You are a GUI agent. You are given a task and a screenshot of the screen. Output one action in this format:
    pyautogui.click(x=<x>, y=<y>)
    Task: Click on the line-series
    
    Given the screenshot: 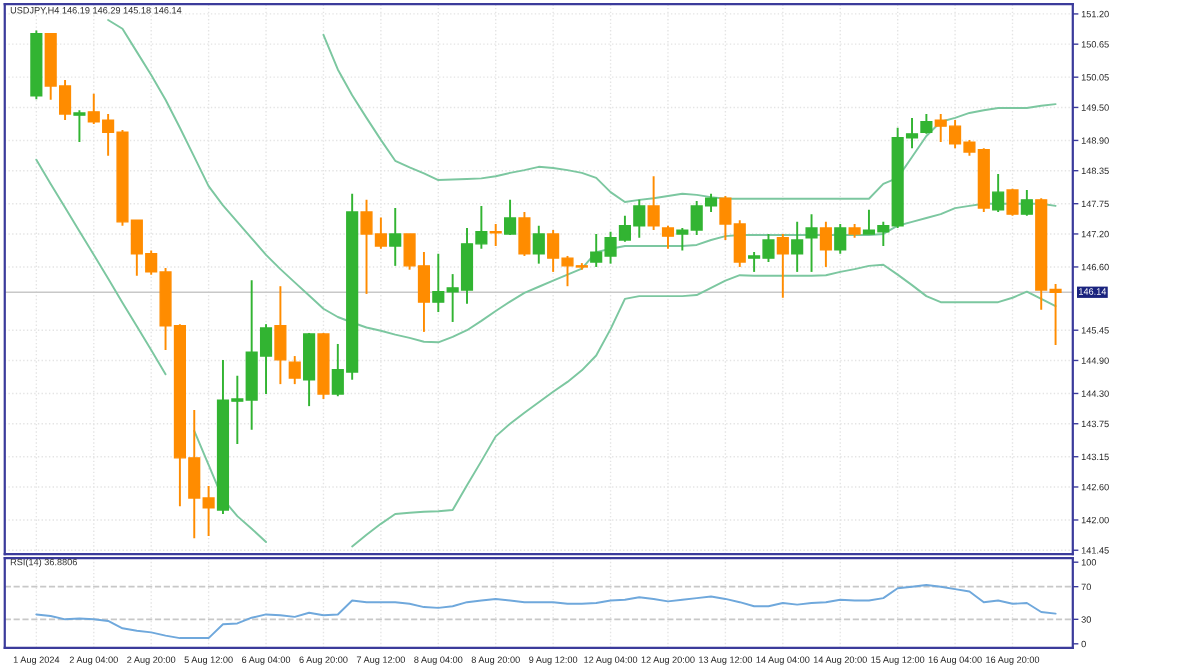 What is the action you would take?
    pyautogui.click(x=546, y=612)
    